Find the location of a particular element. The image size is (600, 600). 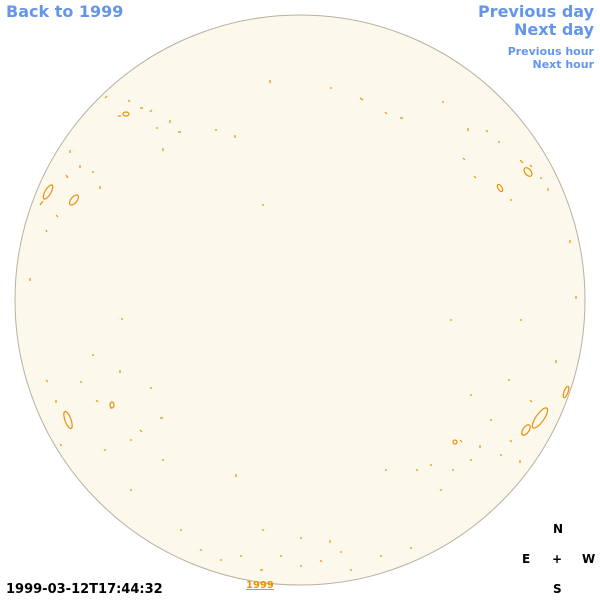

year-link: 1999 is located at coordinates (260, 585).